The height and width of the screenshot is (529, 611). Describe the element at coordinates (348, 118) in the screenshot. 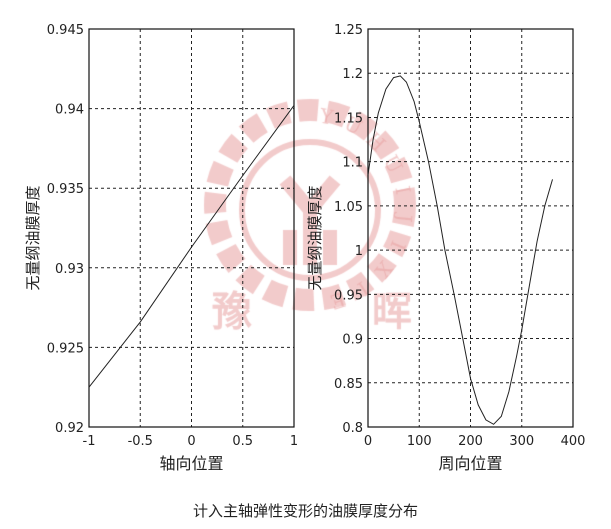

I see `y-tick-label: 1.15` at that location.